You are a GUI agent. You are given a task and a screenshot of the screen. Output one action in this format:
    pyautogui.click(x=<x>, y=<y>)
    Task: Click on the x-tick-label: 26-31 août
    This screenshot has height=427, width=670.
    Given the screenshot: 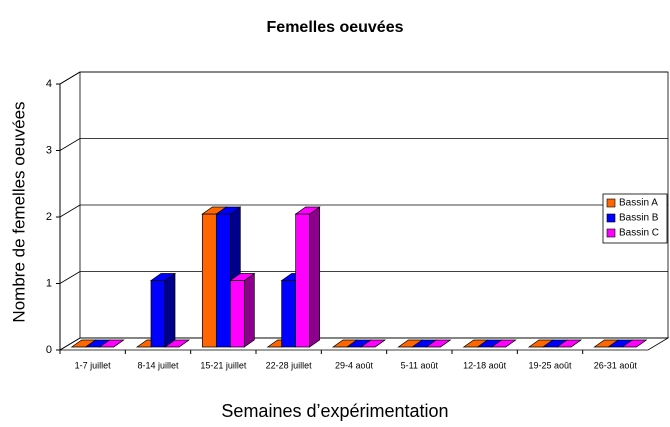 What is the action you would take?
    pyautogui.click(x=616, y=365)
    